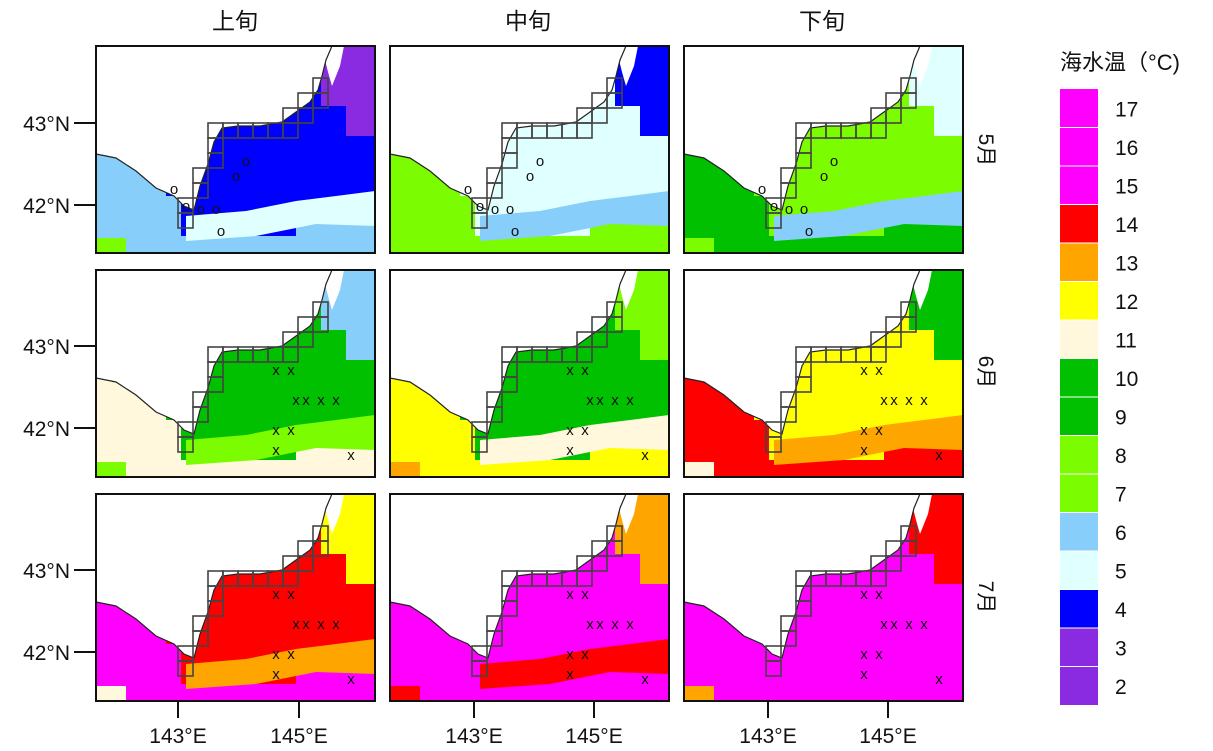 Image resolution: width=1213 pixels, height=751 pixels. What do you see at coordinates (1121, 456) in the screenshot?
I see `legend-label-8: 8` at bounding box center [1121, 456].